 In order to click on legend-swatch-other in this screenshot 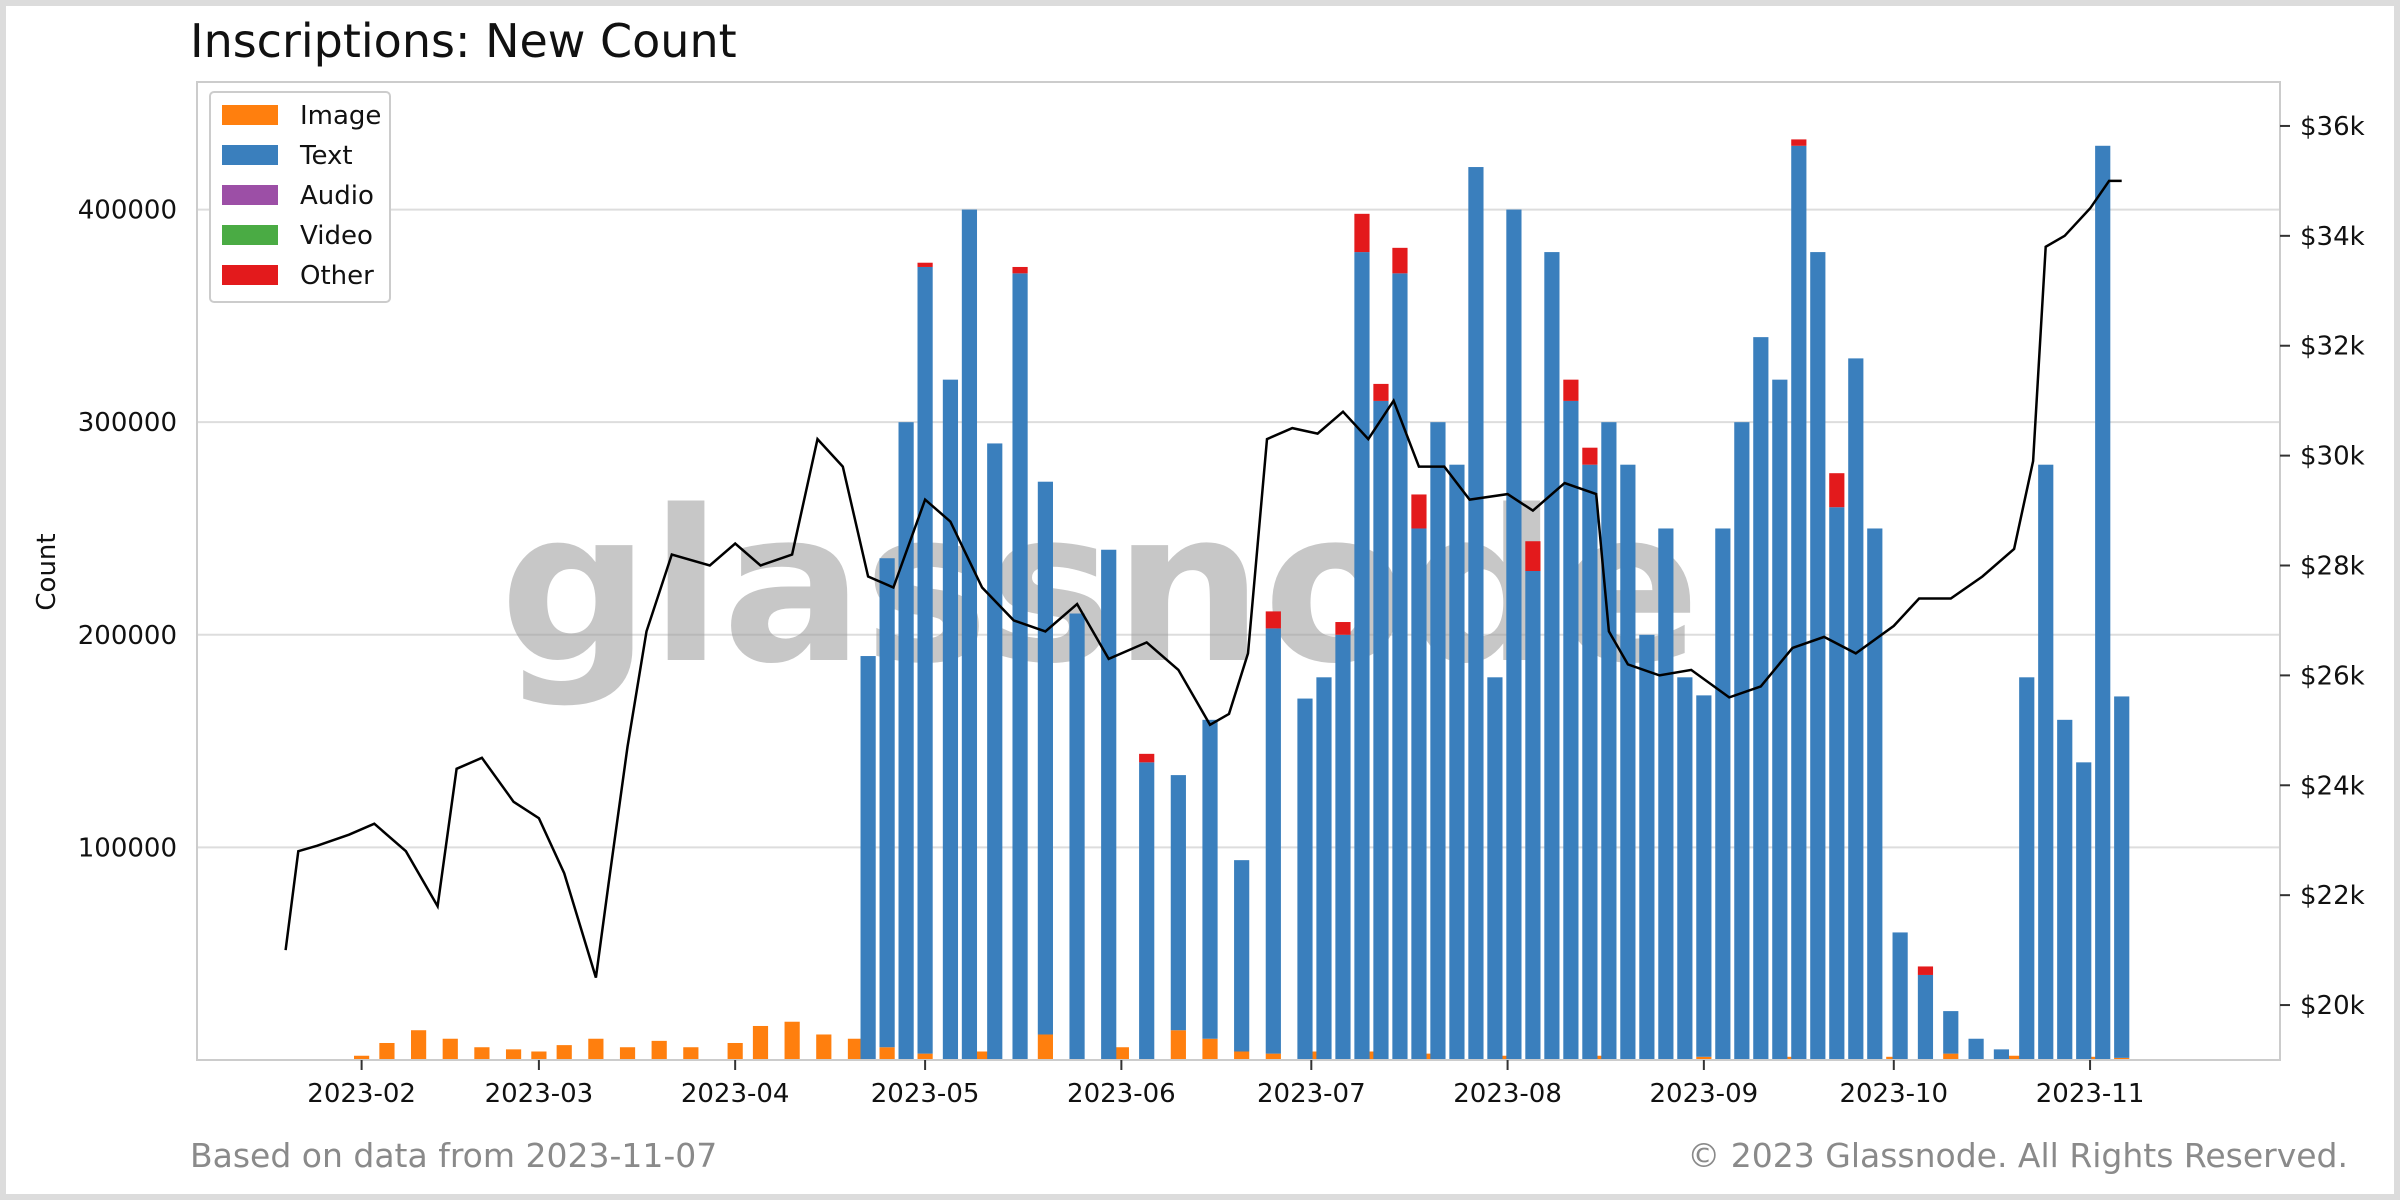, I will do `click(250, 275)`.